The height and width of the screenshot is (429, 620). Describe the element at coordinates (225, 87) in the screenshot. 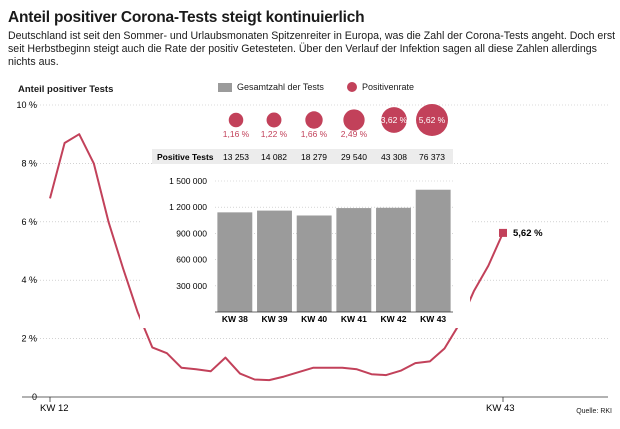

I see `legend-swatch-bar` at that location.